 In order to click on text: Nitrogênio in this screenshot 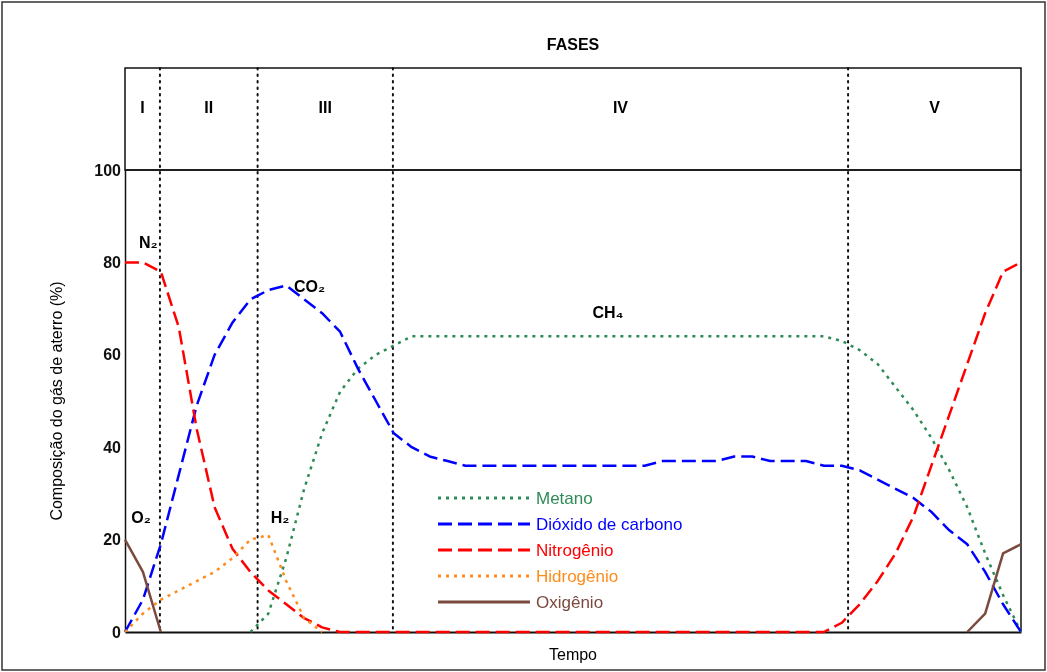, I will do `click(575, 550)`.